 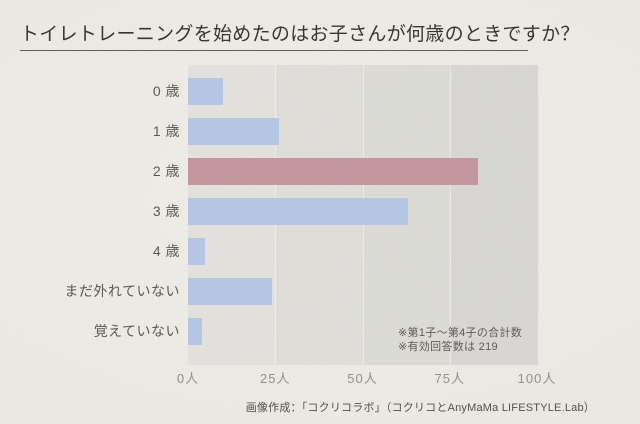 I want to click on bar-row: 4 歳, so click(x=320, y=251).